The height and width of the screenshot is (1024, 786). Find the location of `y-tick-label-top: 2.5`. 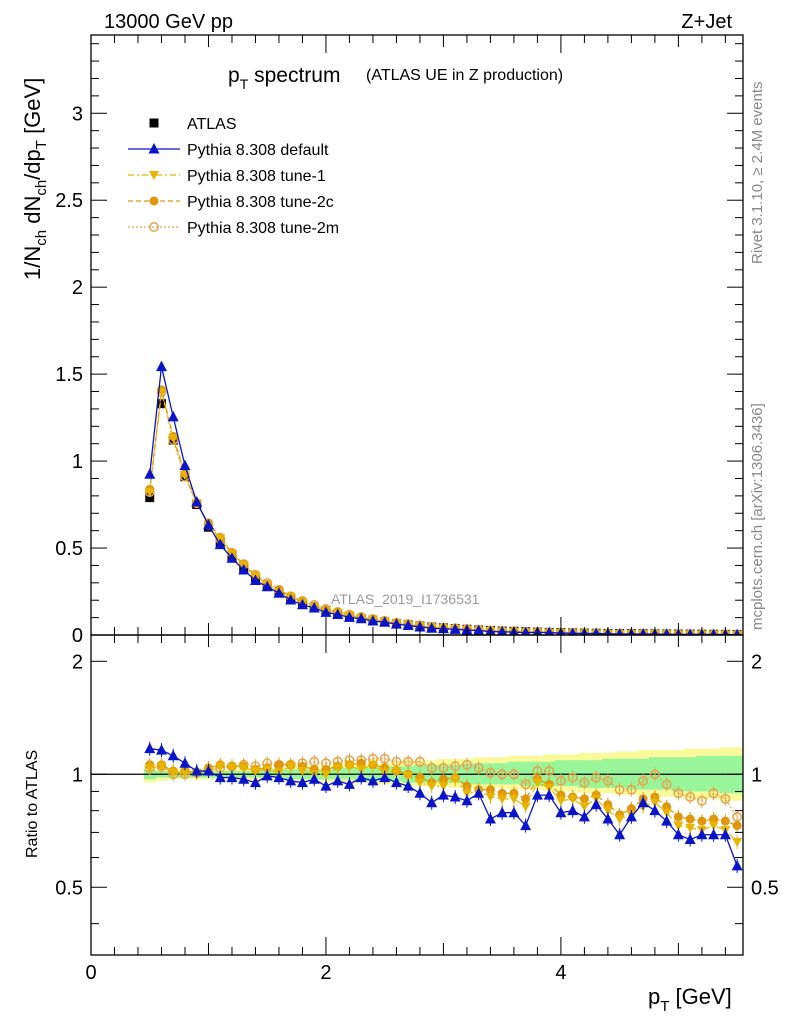

y-tick-label-top: 2.5 is located at coordinates (69, 201).